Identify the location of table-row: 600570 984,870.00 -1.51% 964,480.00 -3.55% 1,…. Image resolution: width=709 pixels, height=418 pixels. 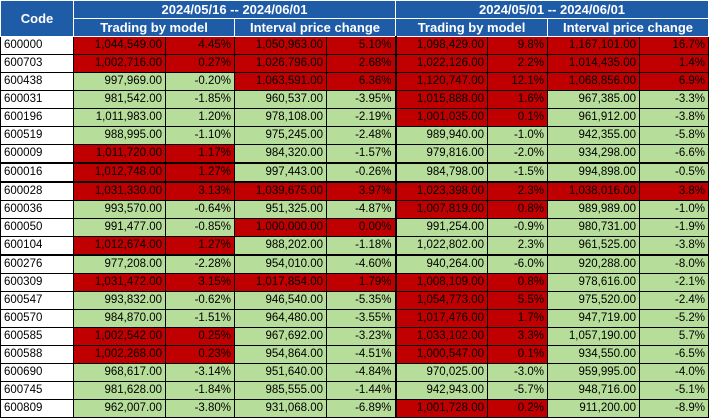
(354, 318).